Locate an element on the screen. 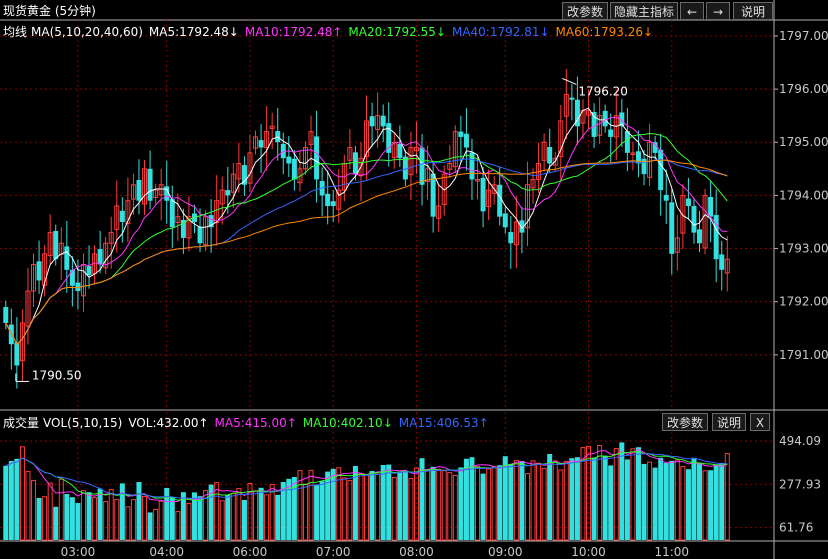  arrow-left-icon: ← is located at coordinates (692, 11).